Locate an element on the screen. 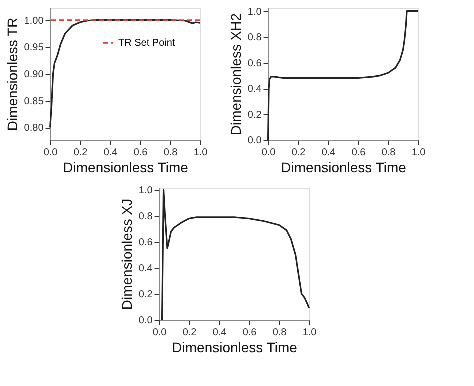 The height and width of the screenshot is (386, 474). y-axis-title: Dimensionless XH2 is located at coordinates (236, 74).